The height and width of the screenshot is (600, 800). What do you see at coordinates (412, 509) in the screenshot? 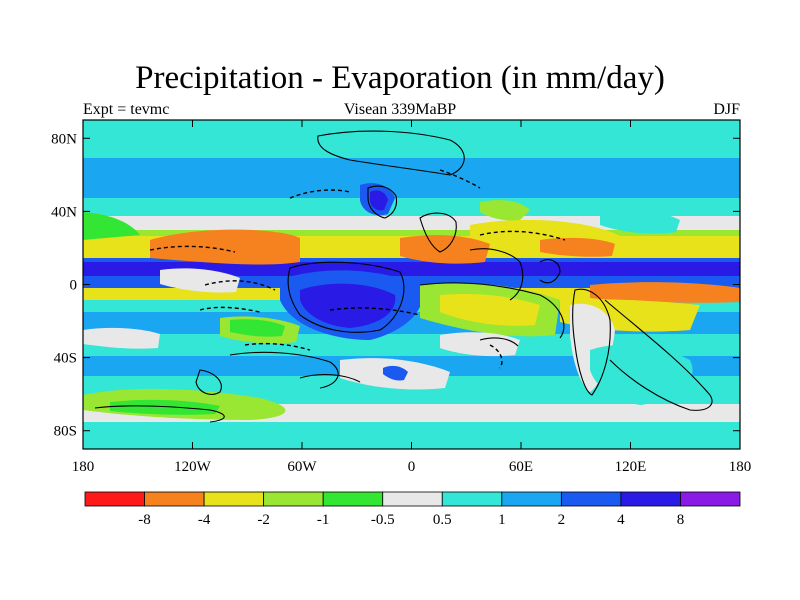
I see `colorbar: -8 -4 -2 -1 -0.5 0.5 1 2 4 8` at bounding box center [412, 509].